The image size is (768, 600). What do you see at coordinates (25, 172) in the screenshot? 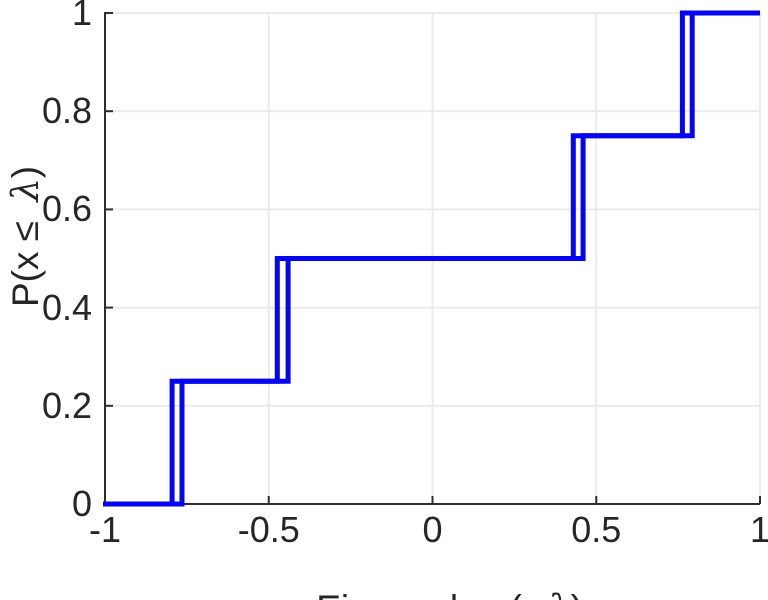
I see `y-axis-label-close-paren: )` at bounding box center [25, 172].